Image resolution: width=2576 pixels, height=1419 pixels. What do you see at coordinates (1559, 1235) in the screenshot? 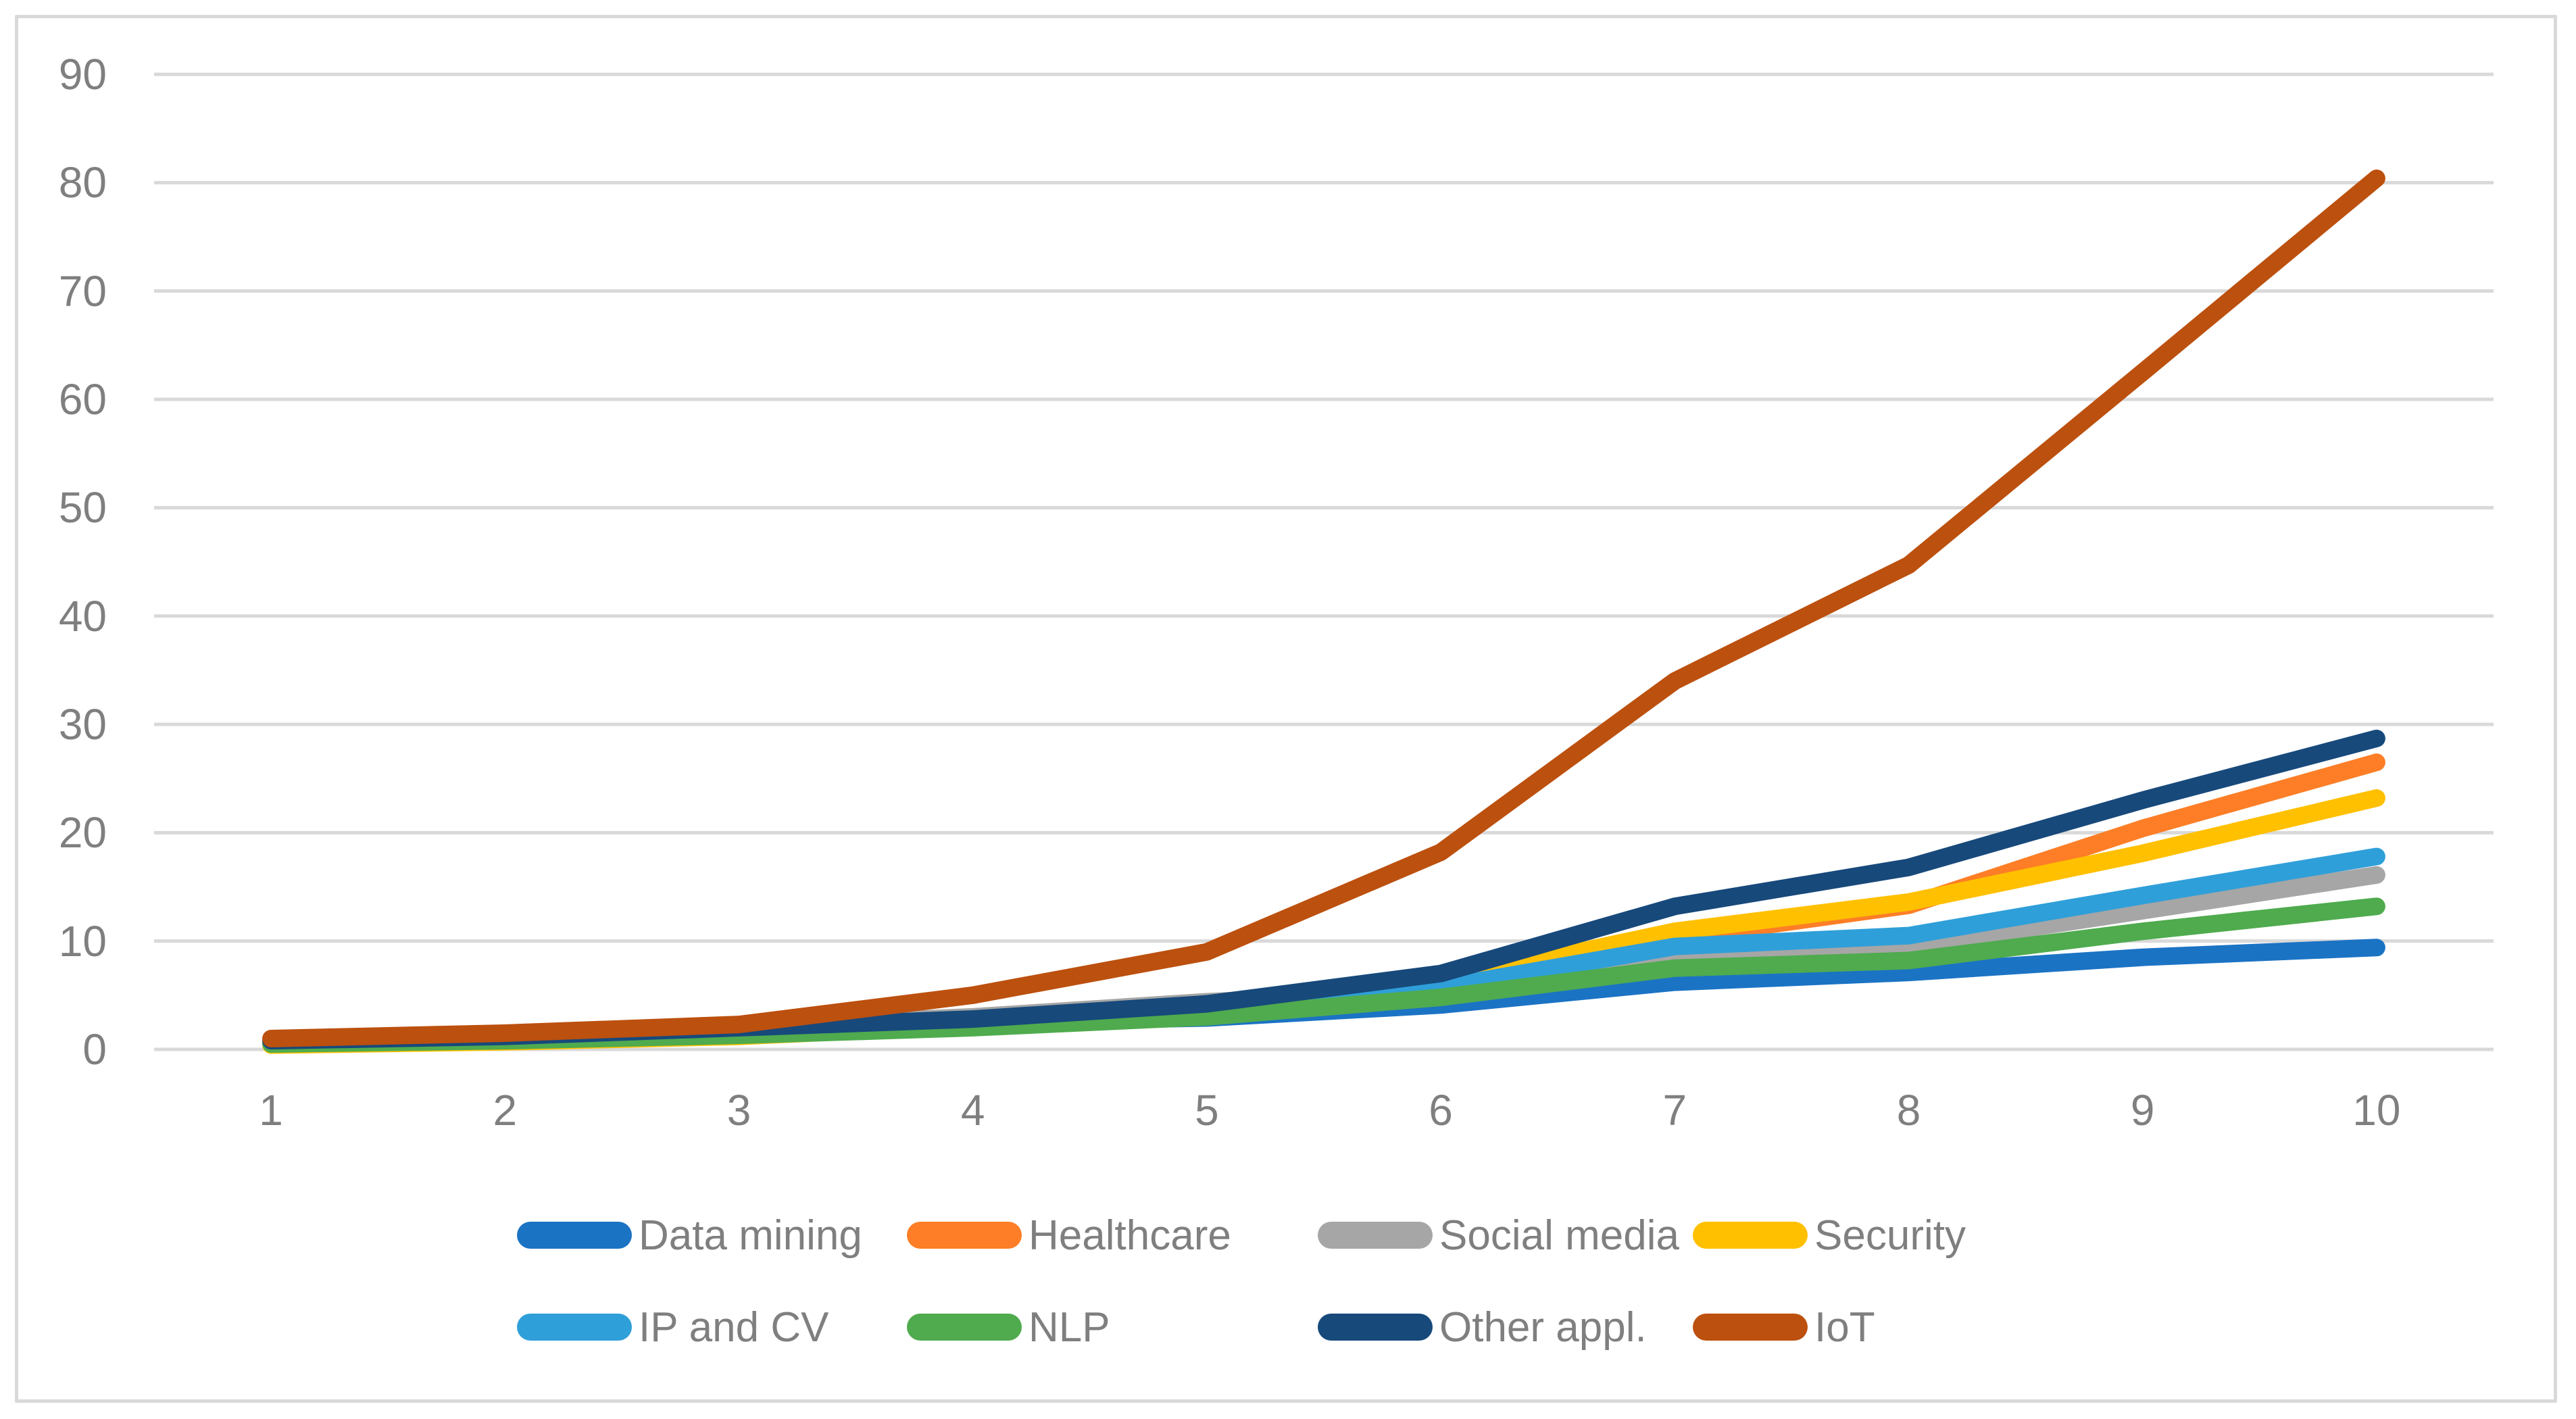
I see `legend-label: Social media` at bounding box center [1559, 1235].